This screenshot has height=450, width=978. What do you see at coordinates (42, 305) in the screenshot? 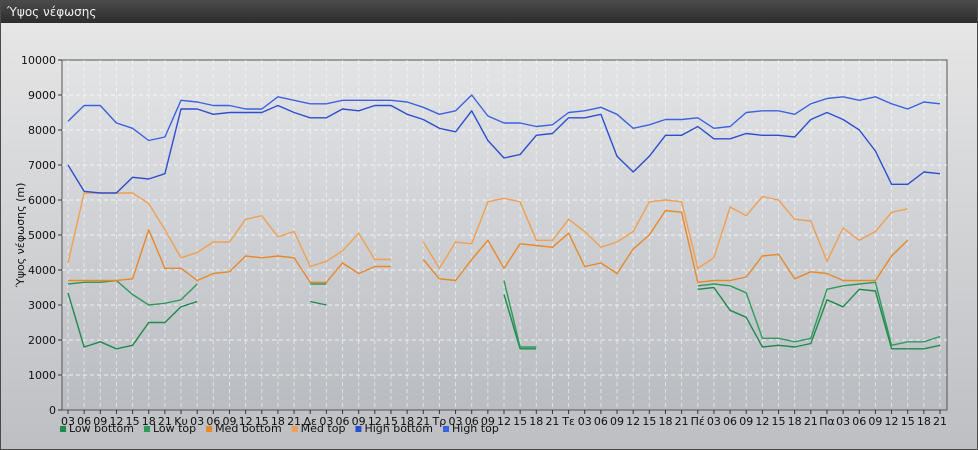
I see `y-tick-label: 3000` at bounding box center [42, 305].